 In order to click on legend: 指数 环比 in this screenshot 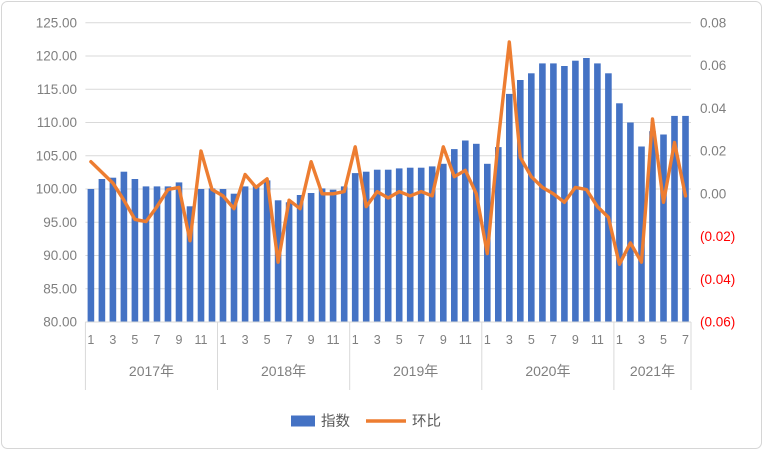, I will do `click(366, 421)`.